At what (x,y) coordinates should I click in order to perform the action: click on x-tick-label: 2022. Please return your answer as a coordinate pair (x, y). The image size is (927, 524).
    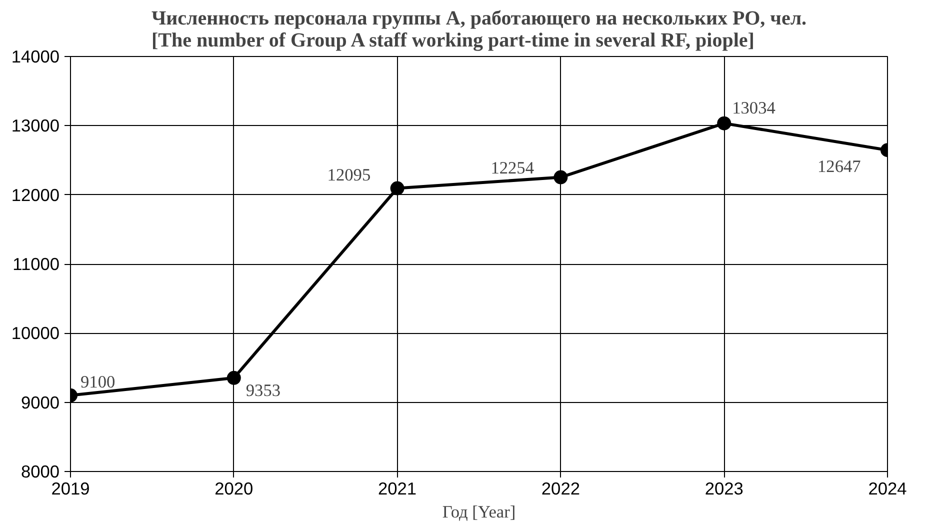
    Looking at the image, I should click on (560, 488).